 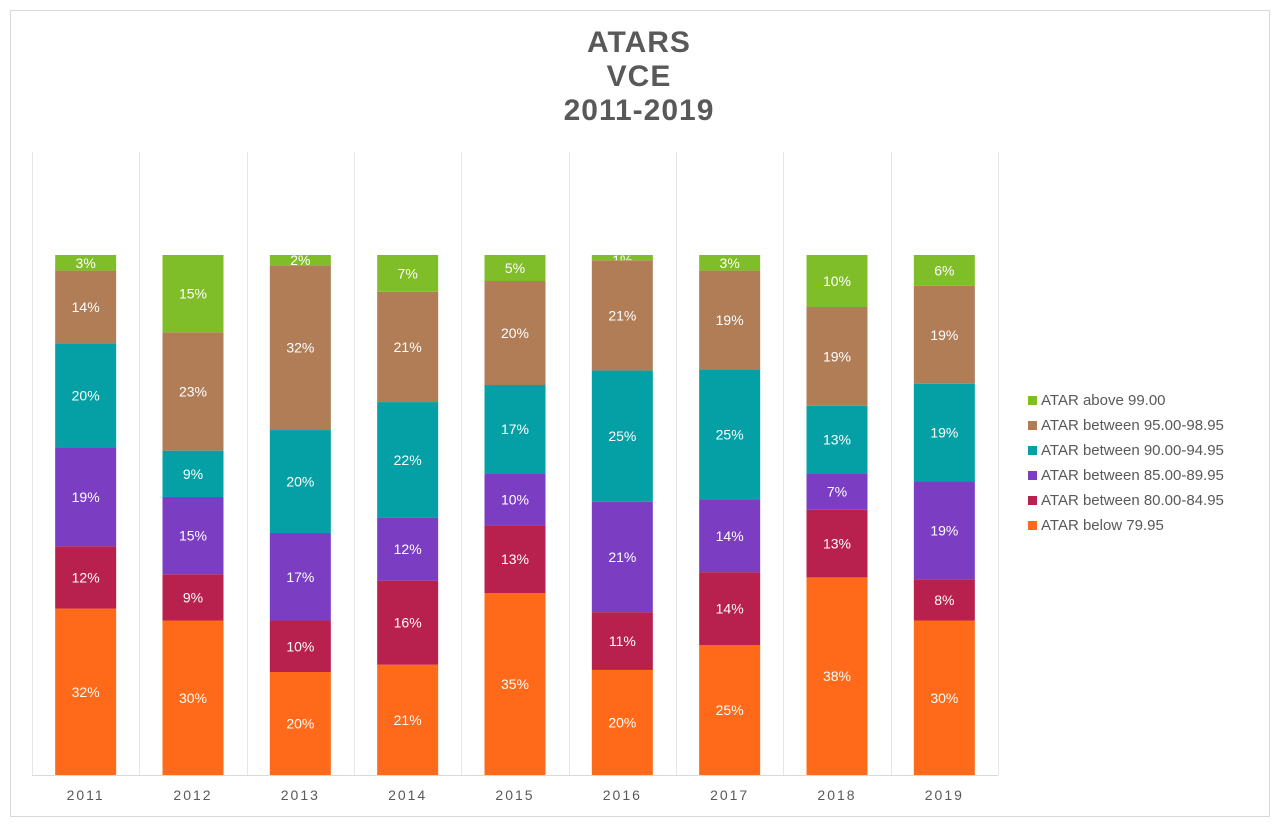 I want to click on data-label: 32%, so click(x=86, y=692).